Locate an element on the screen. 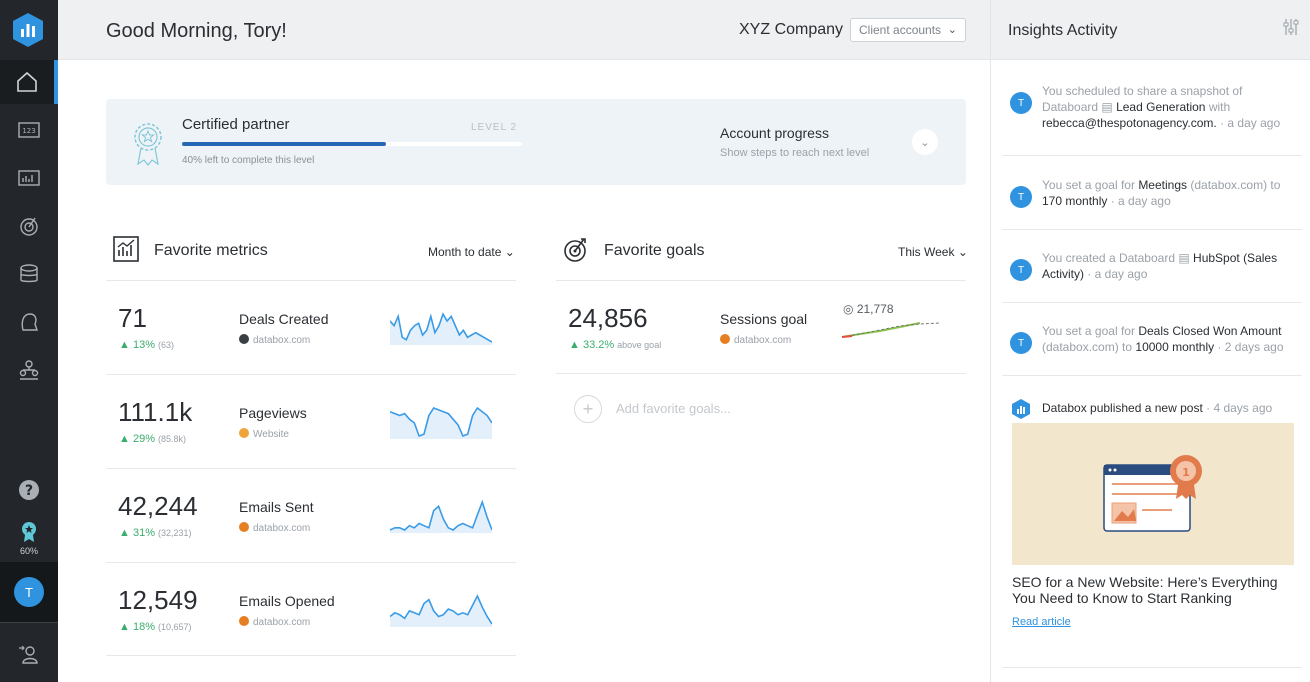 The height and width of the screenshot is (682, 1310). metric-row: 111.1k ▲ 29% (85.8k) Pageviews Website is located at coordinates (311, 421).